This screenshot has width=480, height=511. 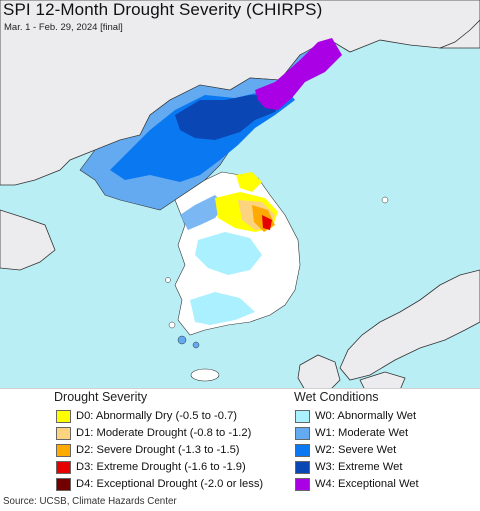 What do you see at coordinates (222, 308) in the screenshot?
I see `region-sk-abnormally-wet-south` at bounding box center [222, 308].